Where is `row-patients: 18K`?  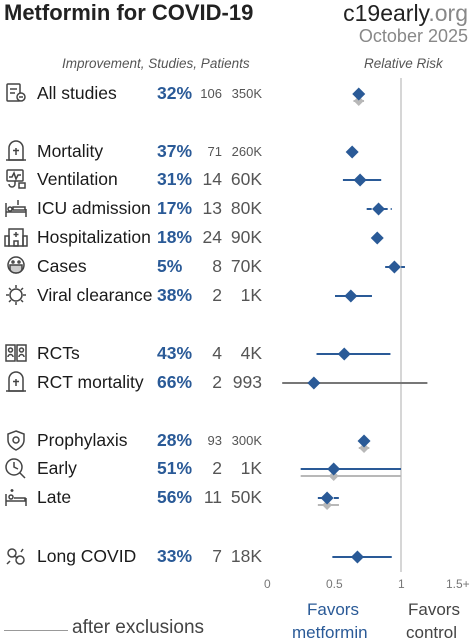 row-patients: 18K is located at coordinates (246, 556).